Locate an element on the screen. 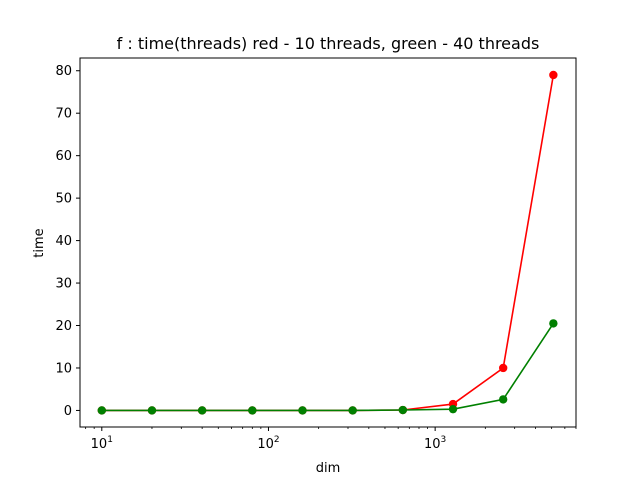  y-tick-label: 30 is located at coordinates (63, 284).